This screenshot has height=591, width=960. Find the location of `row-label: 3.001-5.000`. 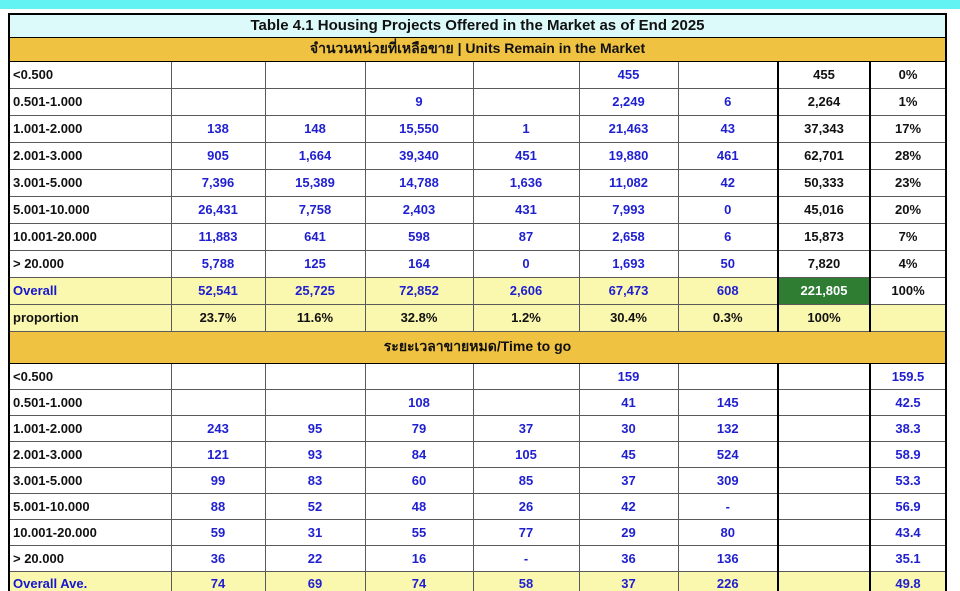

row-label: 3.001-5.000 is located at coordinates (90, 480).